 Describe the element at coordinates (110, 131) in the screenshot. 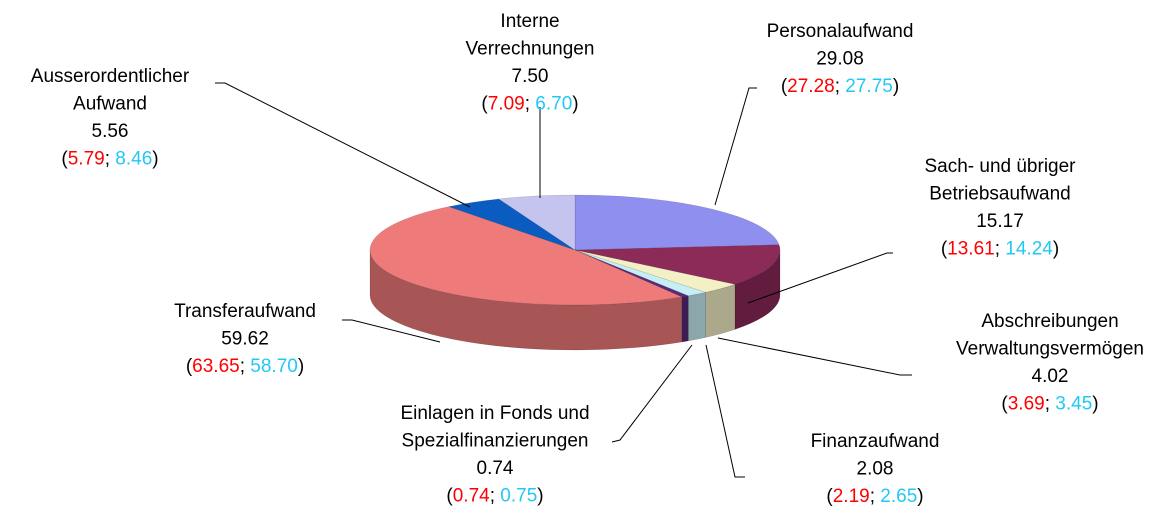

I see `value-label: 5.56` at that location.